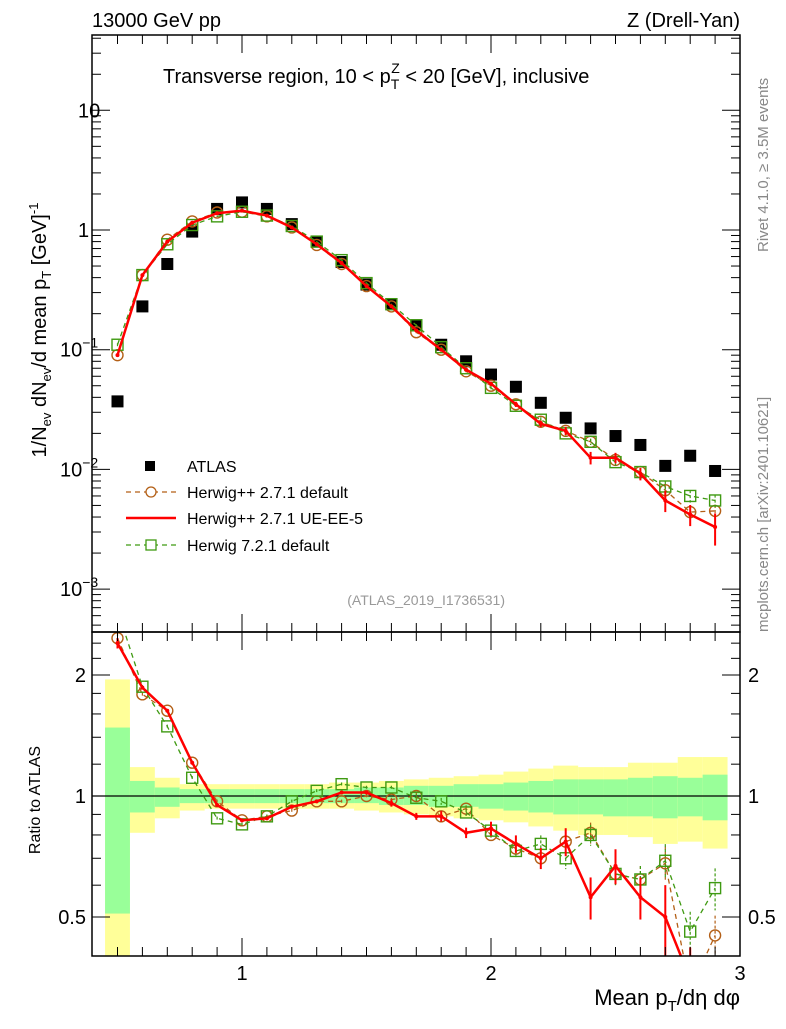  I want to click on mc-series-1-point, so click(416, 332).